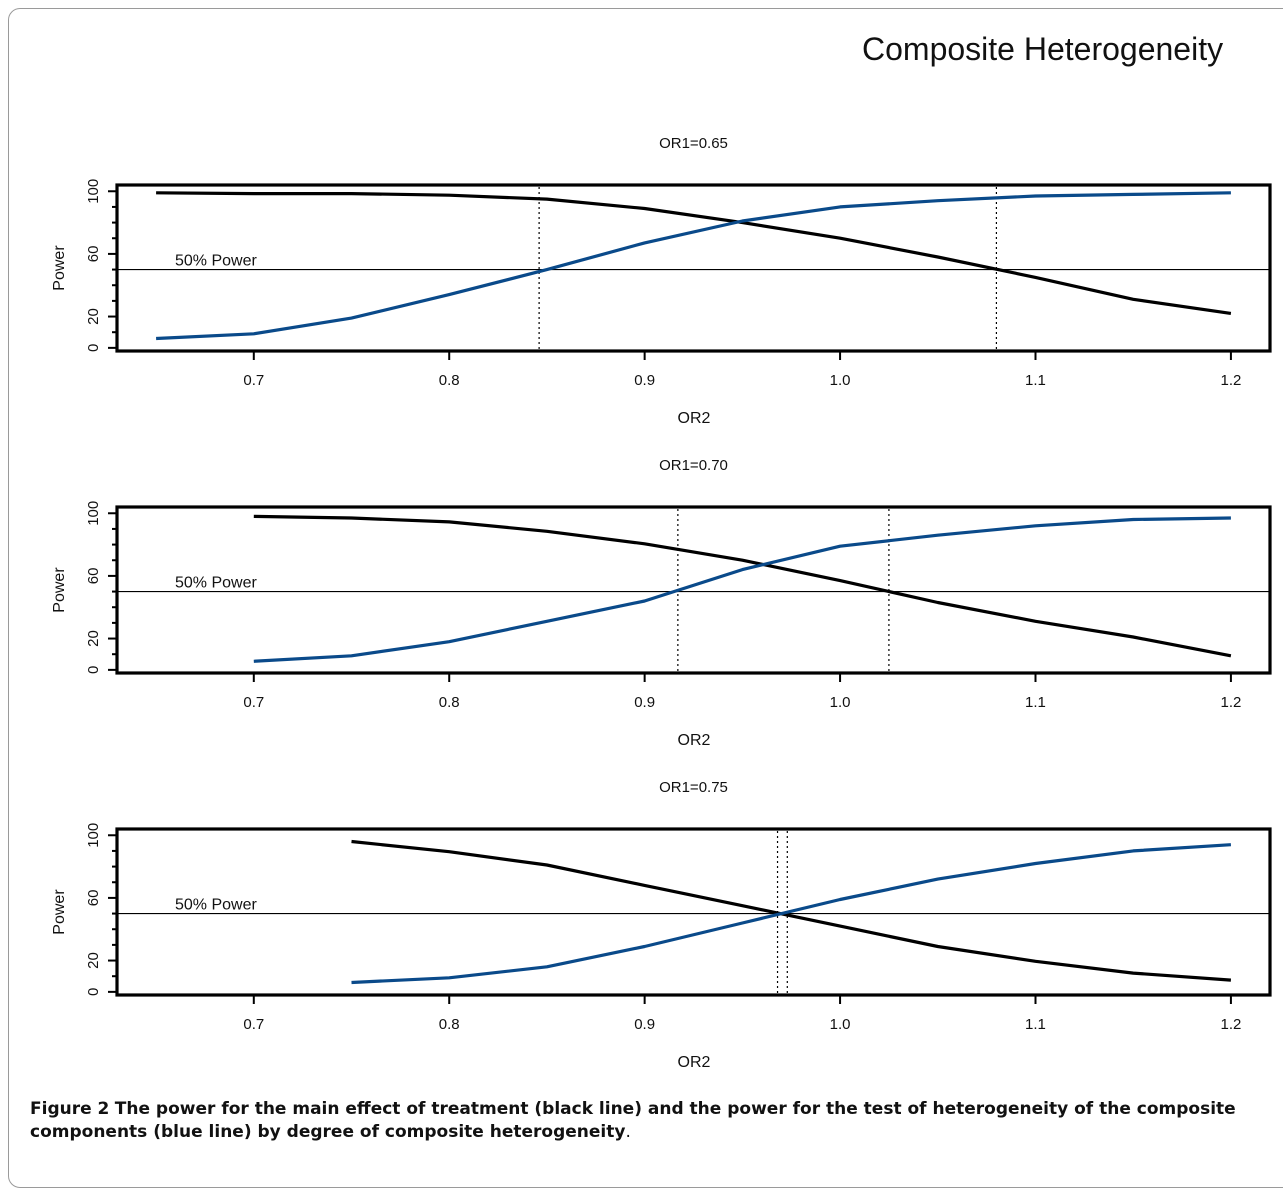 Image resolution: width=1283 pixels, height=1188 pixels. Describe the element at coordinates (742, 586) in the screenshot. I see `panel-2-main-effect-line` at that location.